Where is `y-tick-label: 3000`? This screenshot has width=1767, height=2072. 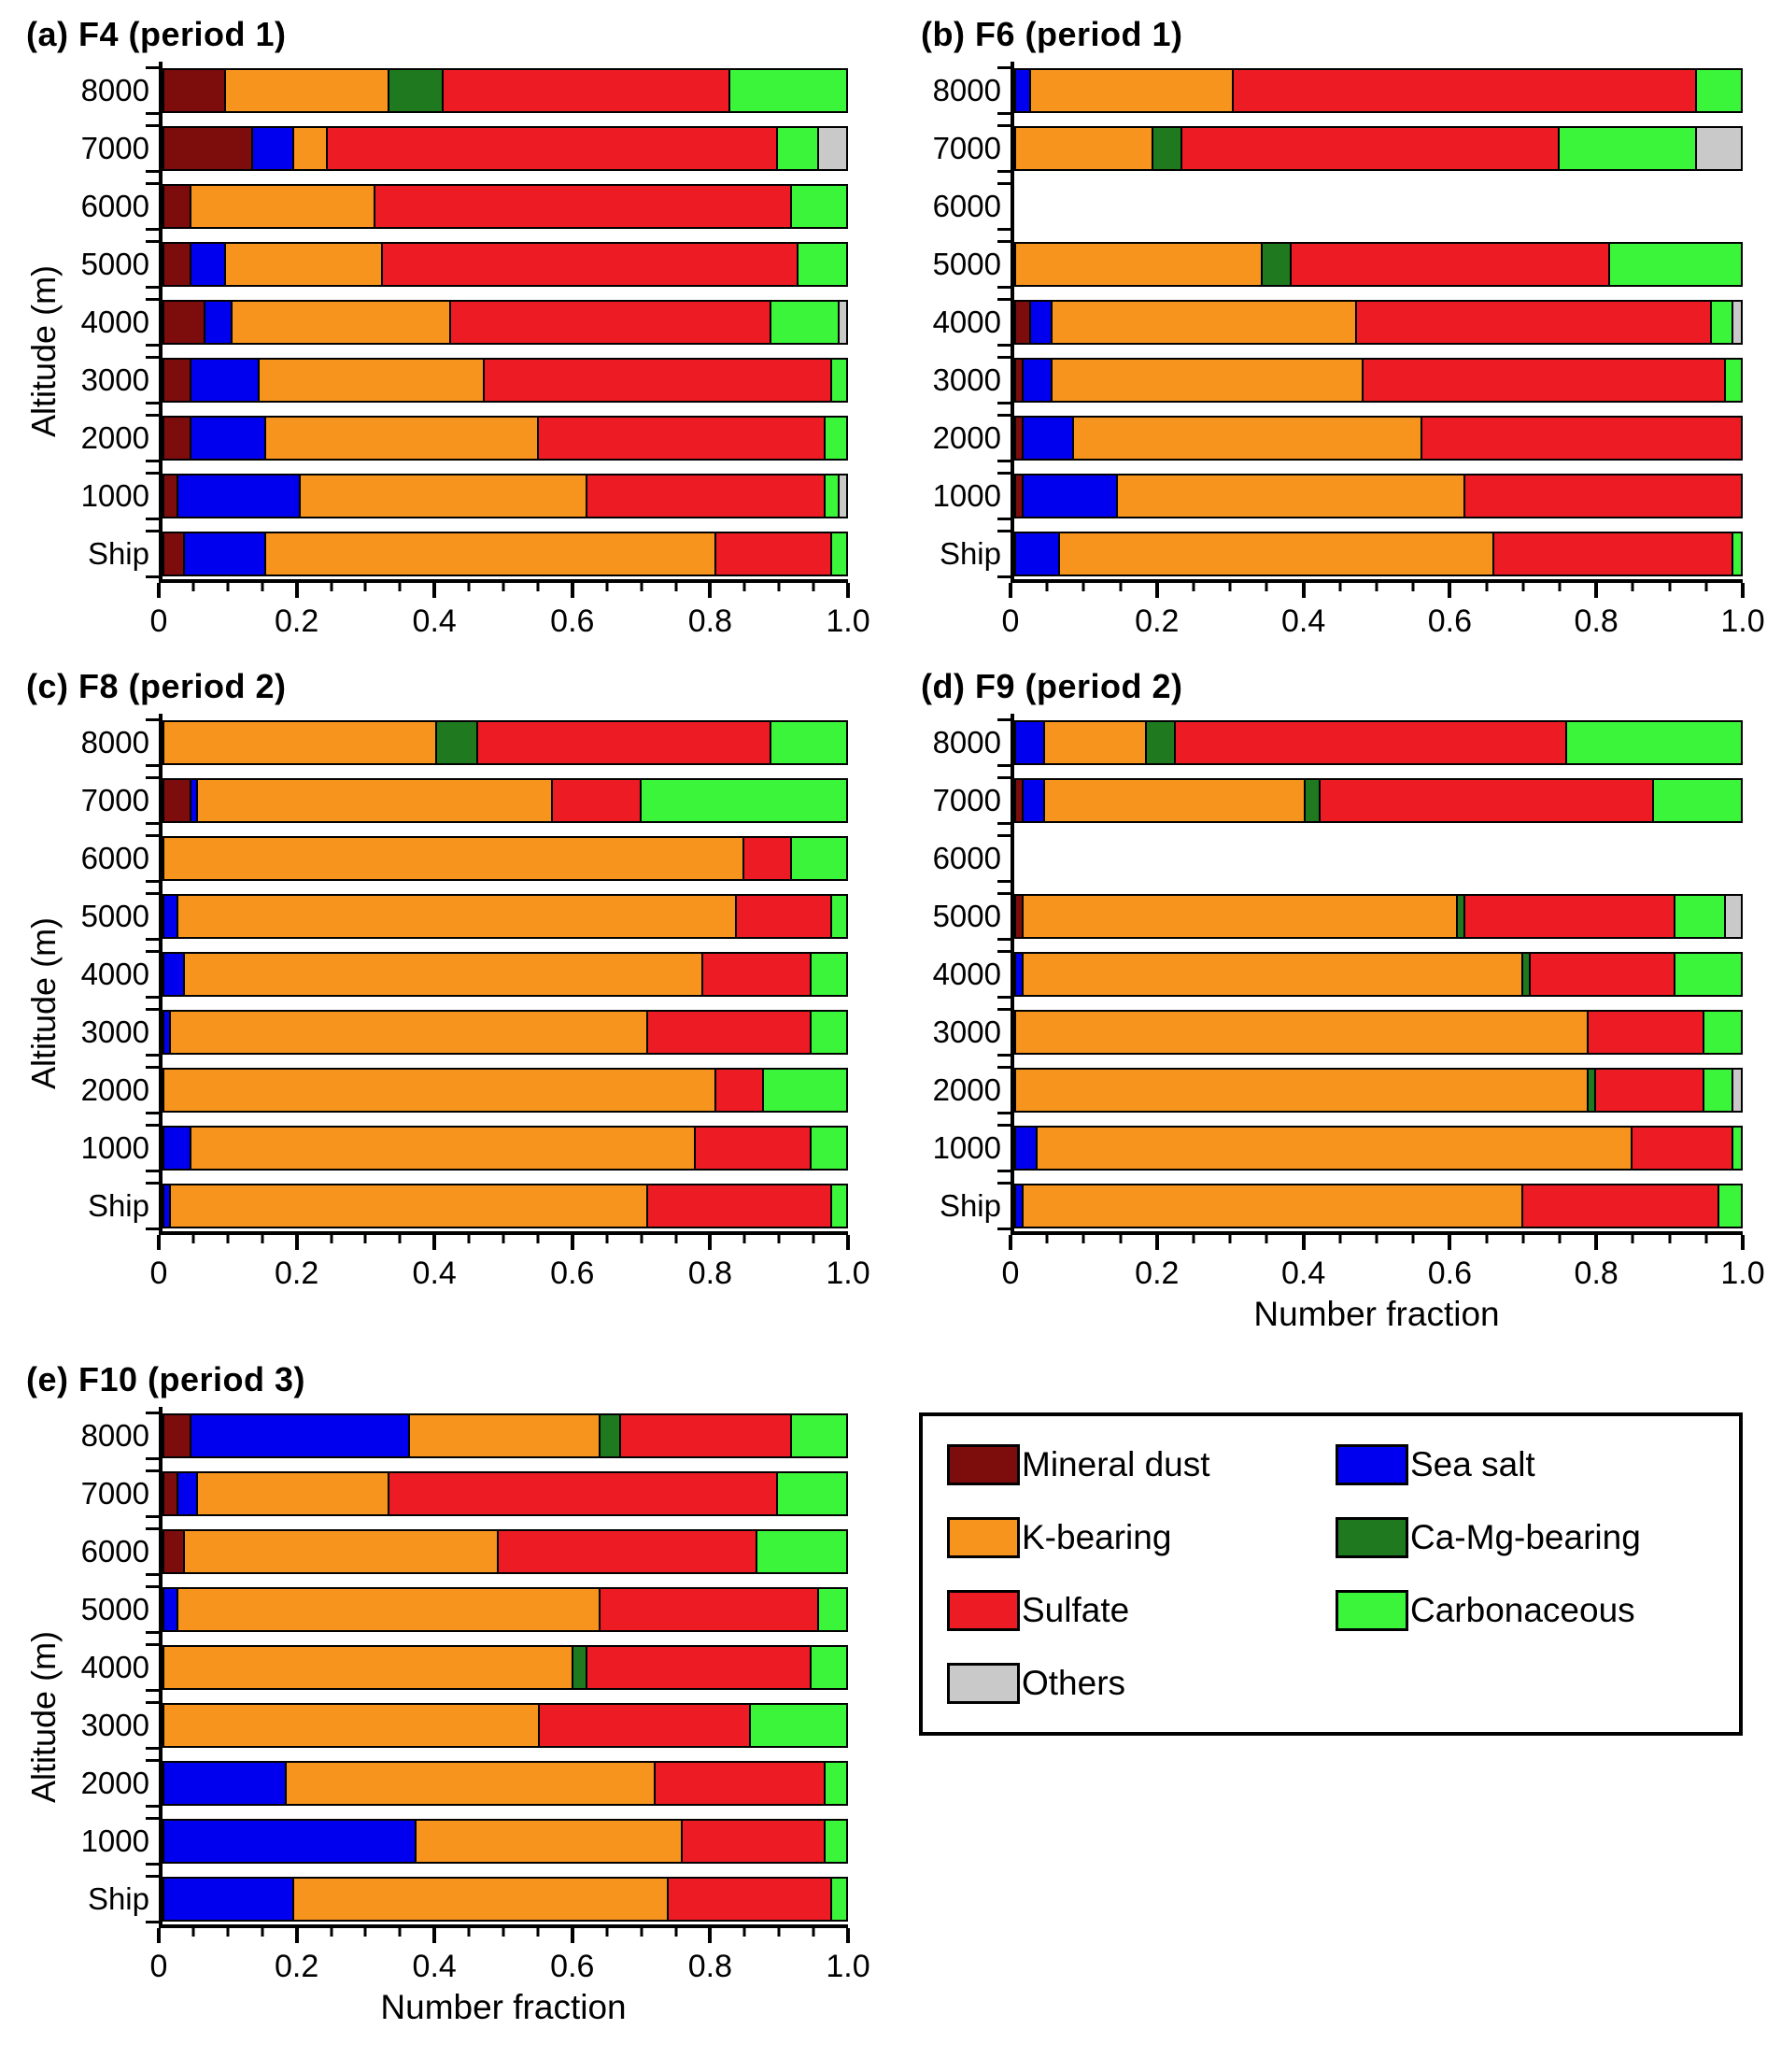 y-tick-label: 3000 is located at coordinates (966, 379).